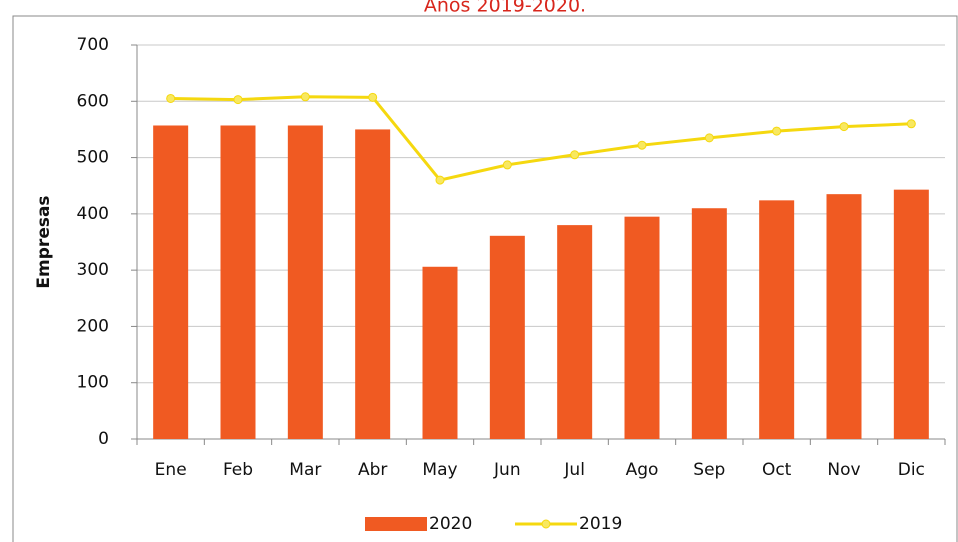  What do you see at coordinates (450, 524) in the screenshot?
I see `legend-label: 2020` at bounding box center [450, 524].